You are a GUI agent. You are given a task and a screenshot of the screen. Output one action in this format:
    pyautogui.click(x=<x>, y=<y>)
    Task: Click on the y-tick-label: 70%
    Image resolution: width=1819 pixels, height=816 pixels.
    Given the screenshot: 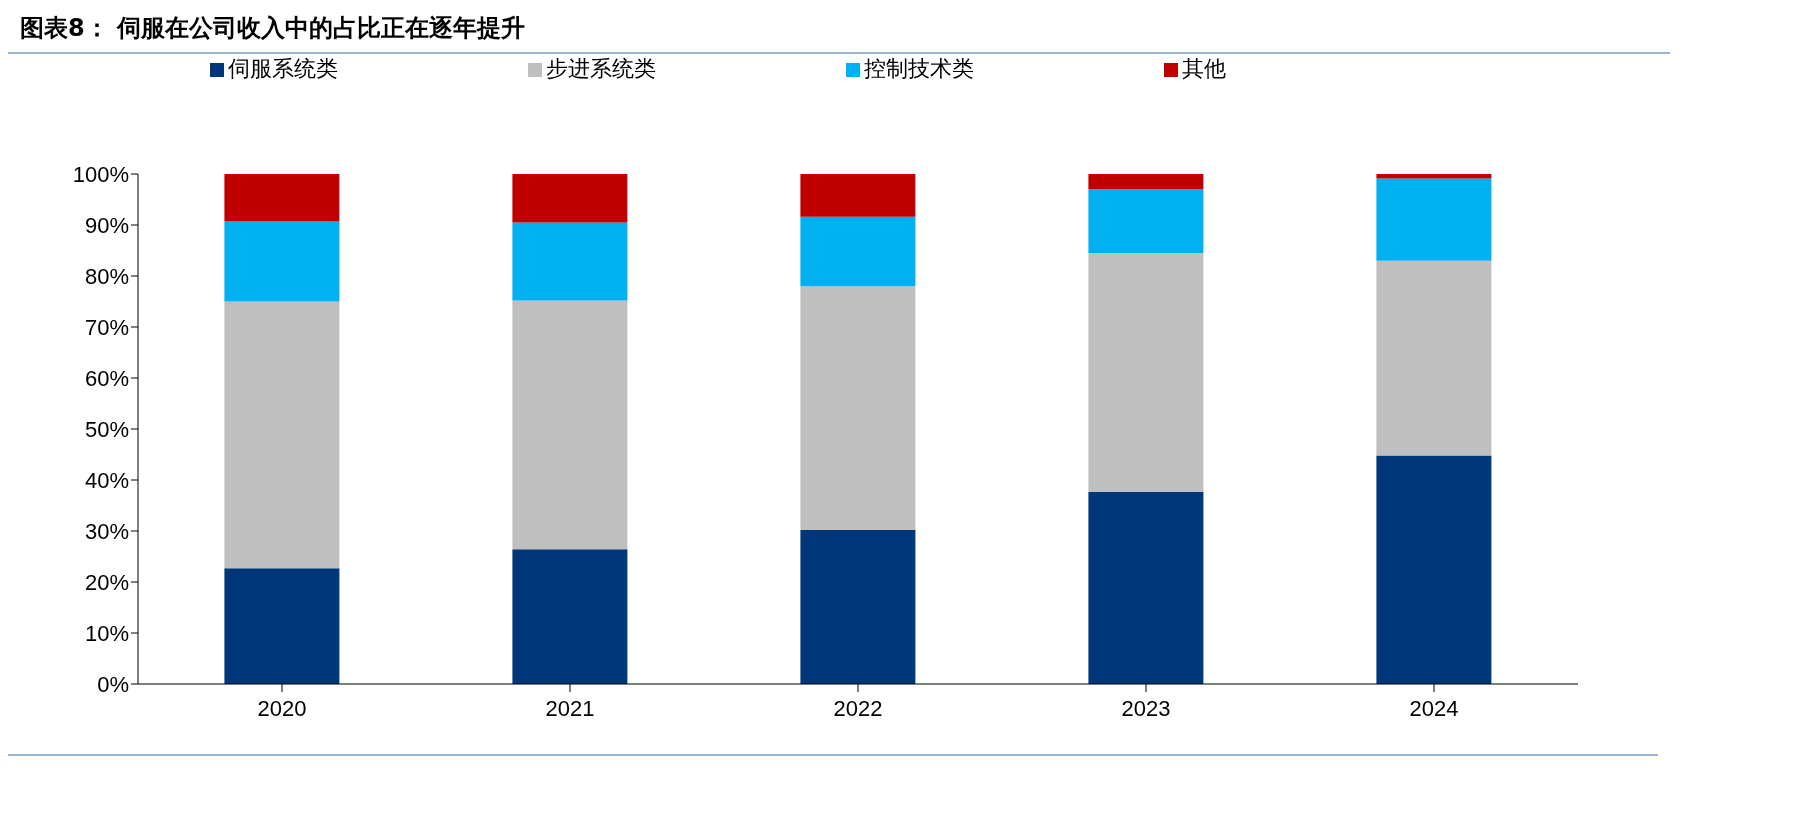 What is the action you would take?
    pyautogui.click(x=106, y=327)
    